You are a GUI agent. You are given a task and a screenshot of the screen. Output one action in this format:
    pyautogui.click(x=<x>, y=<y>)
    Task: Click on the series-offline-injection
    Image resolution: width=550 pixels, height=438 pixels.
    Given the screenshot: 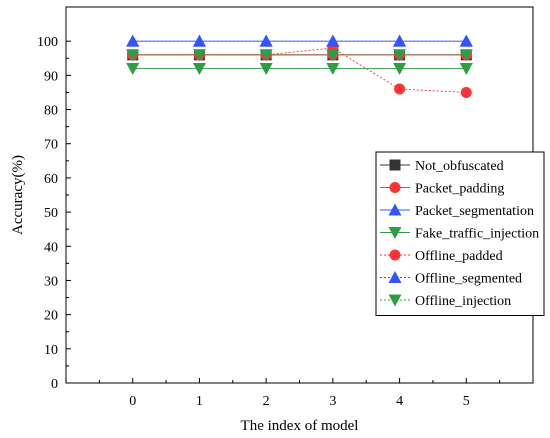 What is the action you would take?
    pyautogui.click(x=299, y=55)
    